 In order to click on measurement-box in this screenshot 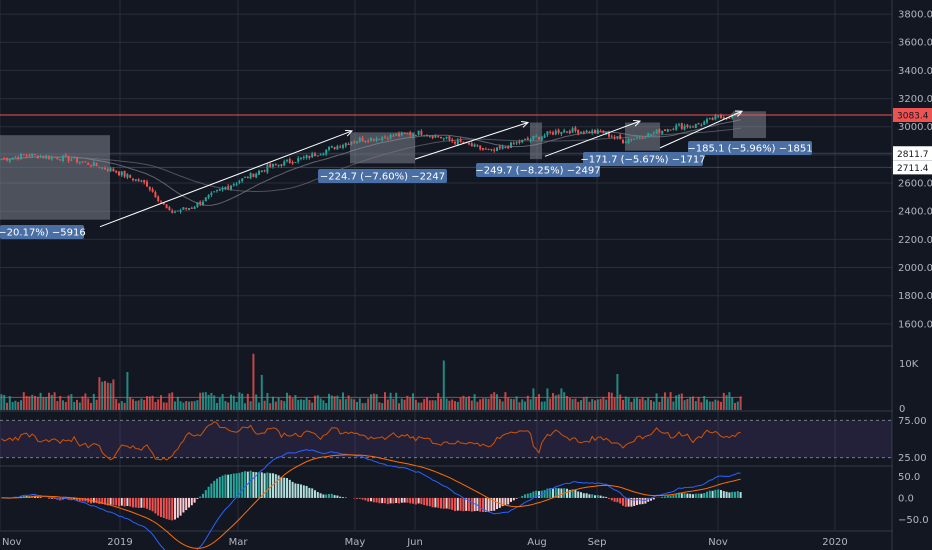, I will do `click(55, 177)`.